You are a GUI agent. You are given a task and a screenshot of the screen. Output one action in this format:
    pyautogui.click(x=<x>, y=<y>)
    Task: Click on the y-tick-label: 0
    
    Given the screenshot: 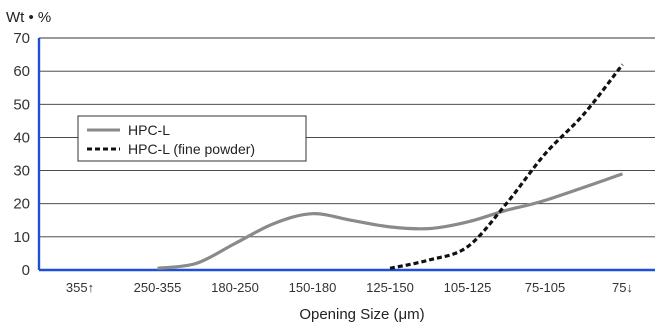 What is the action you would take?
    pyautogui.click(x=26, y=270)
    